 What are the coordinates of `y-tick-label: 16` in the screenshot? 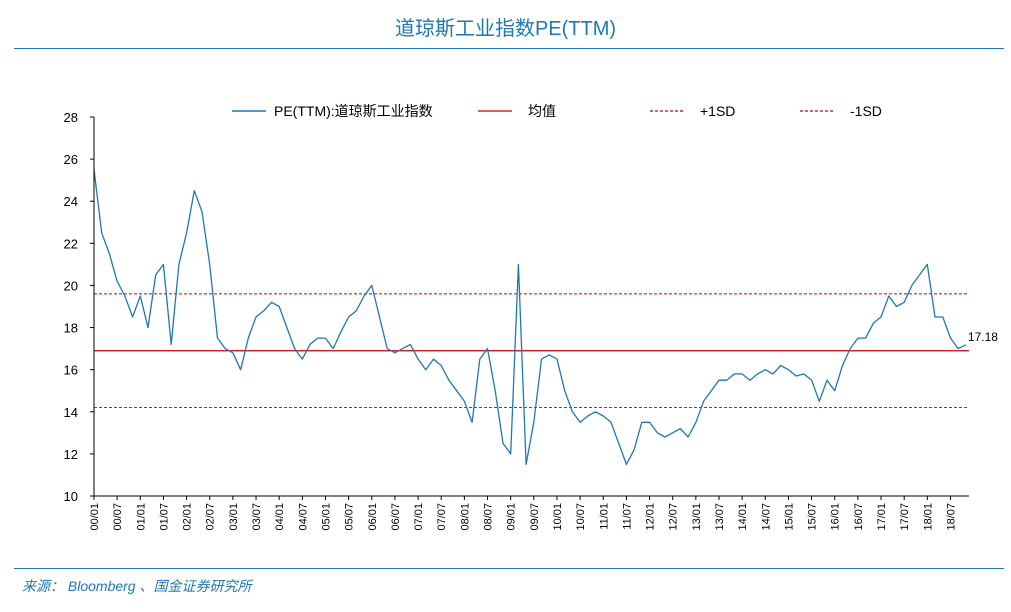 It's located at (71, 370).